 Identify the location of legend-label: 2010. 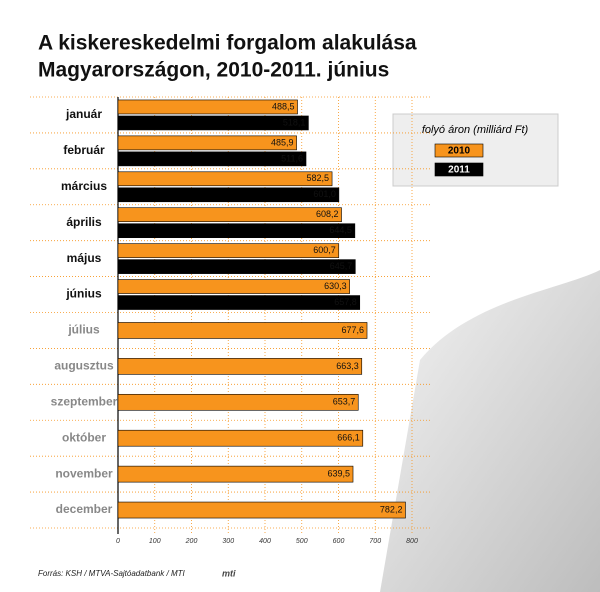
(459, 151).